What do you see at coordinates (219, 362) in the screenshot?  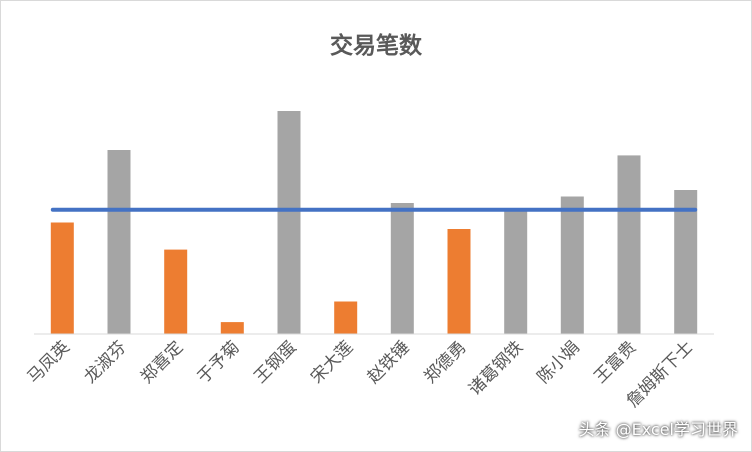 I see `x-tick-label: 于予菊` at bounding box center [219, 362].